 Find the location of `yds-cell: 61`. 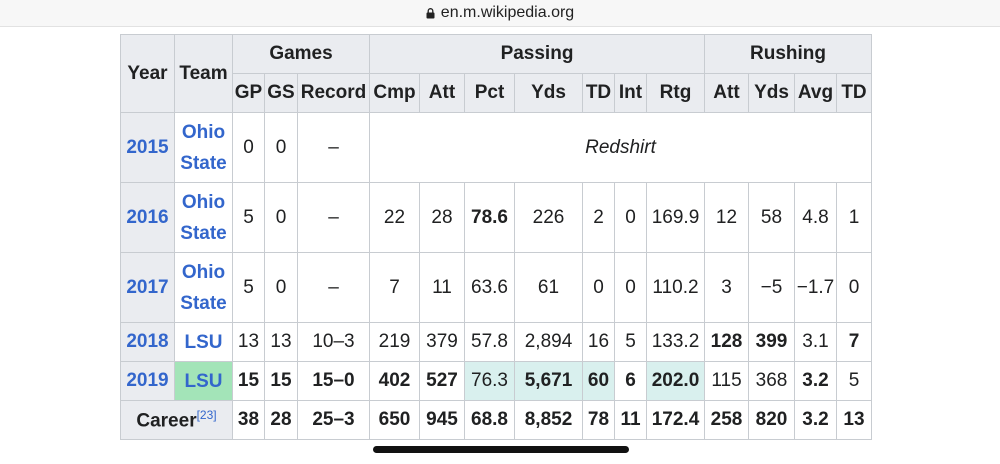

yds-cell: 61 is located at coordinates (548, 287).